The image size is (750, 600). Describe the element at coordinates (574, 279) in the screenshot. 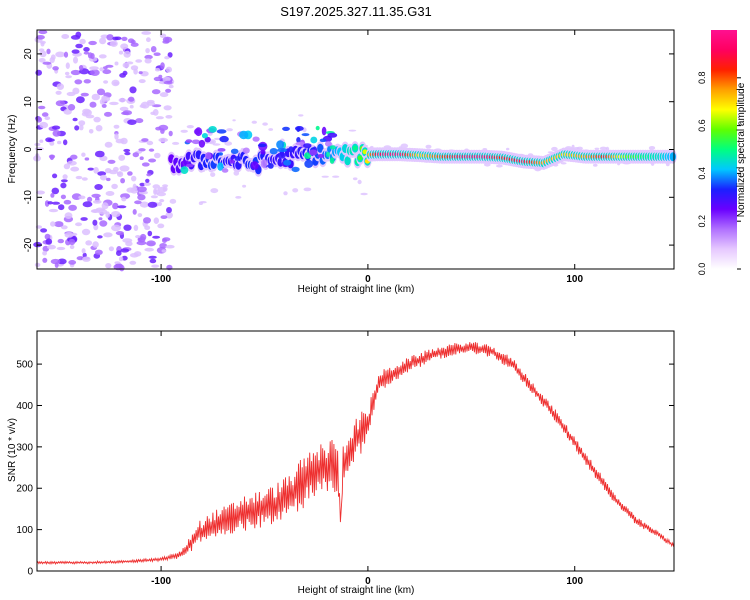

I see `x-tick-label: 100` at that location.